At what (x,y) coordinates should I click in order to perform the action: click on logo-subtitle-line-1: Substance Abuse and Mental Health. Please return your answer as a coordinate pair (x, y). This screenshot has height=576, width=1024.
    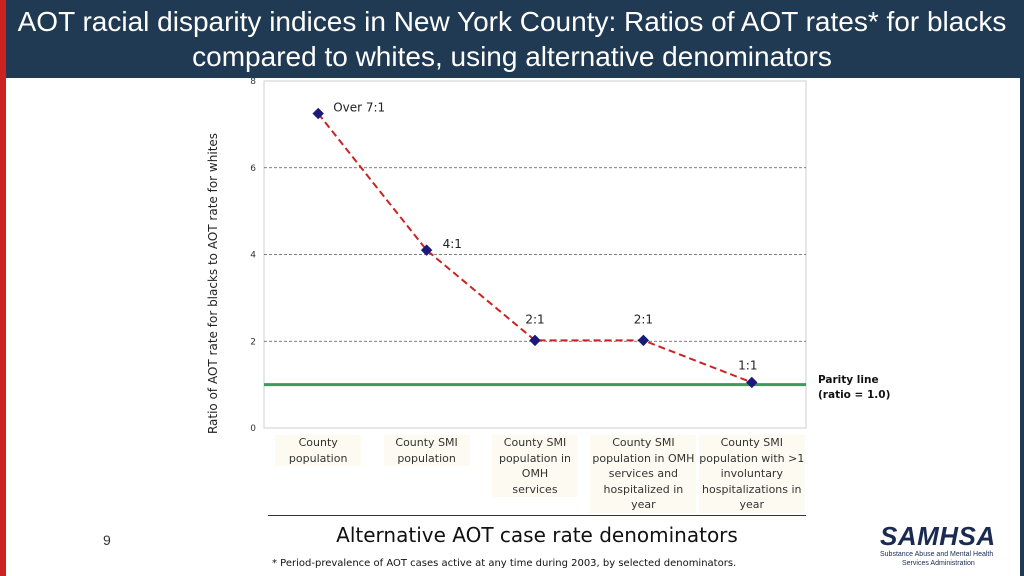
    Looking at the image, I should click on (937, 554).